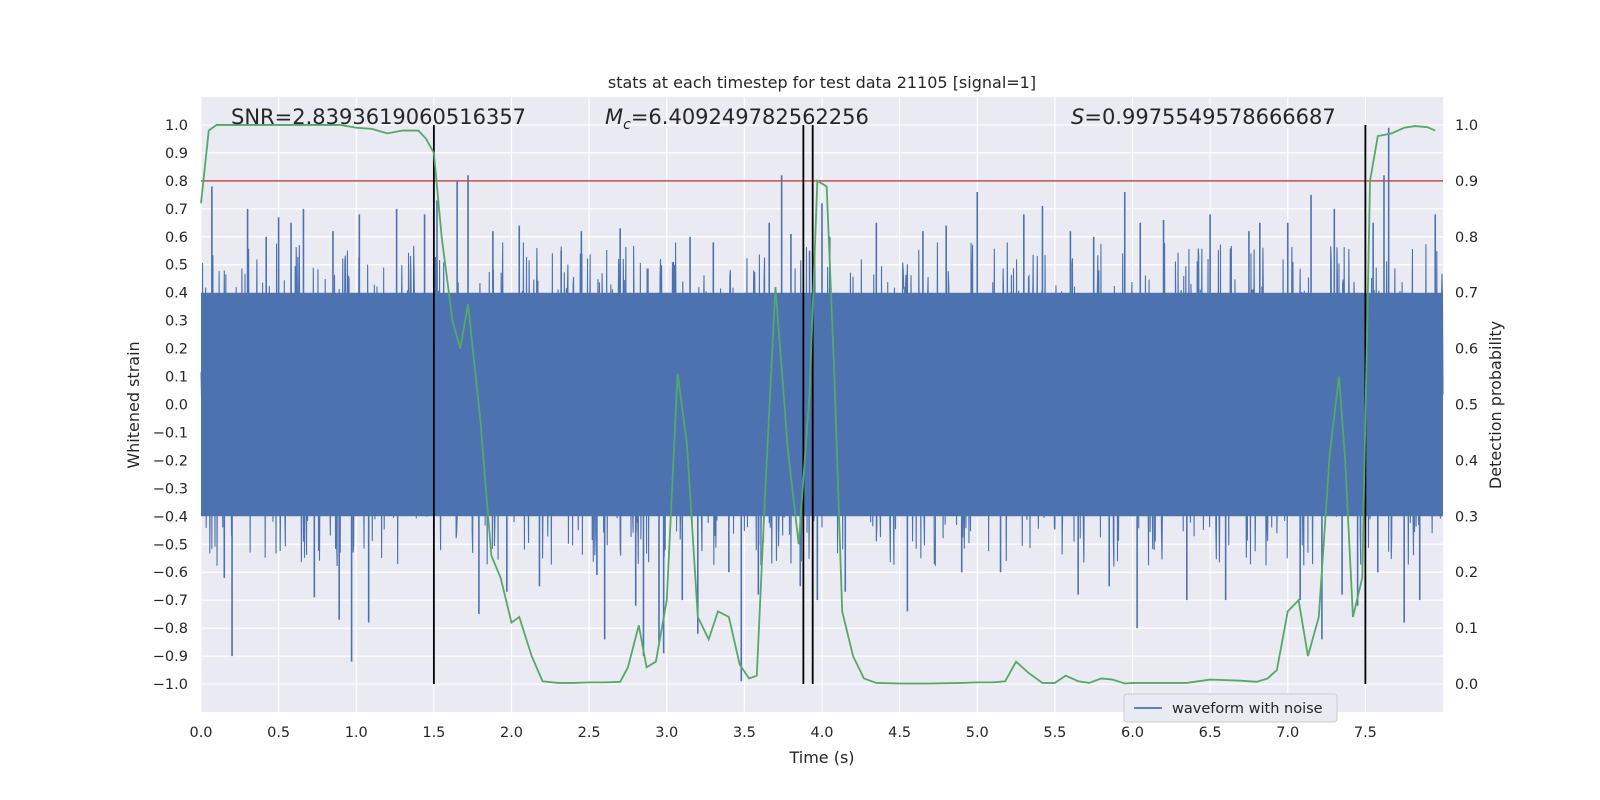 The width and height of the screenshot is (1600, 800). Describe the element at coordinates (1466, 406) in the screenshot. I see `y2-tick-label: 0.5` at that location.